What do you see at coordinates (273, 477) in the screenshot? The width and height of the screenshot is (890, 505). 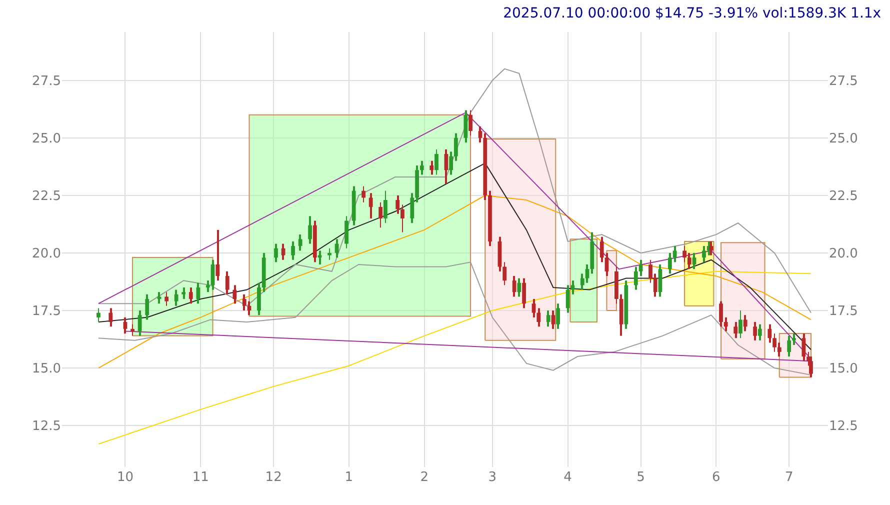 I see `x-tick-label: 12` at bounding box center [273, 477].